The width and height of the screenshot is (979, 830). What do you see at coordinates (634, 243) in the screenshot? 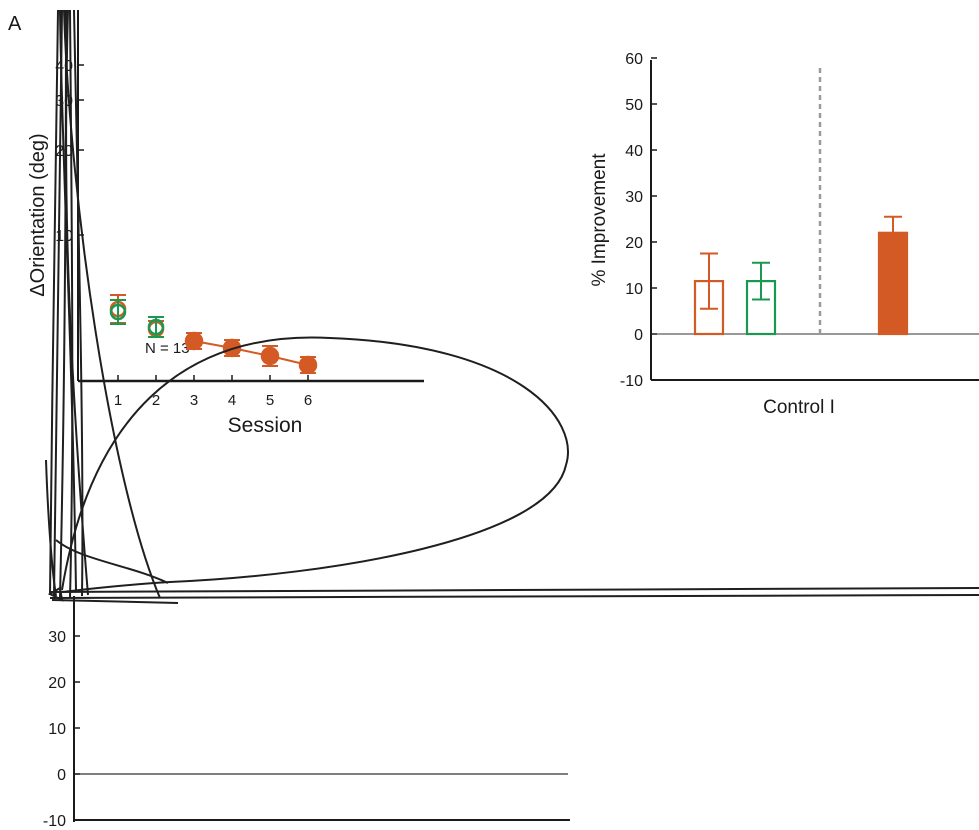
I see `right-y-tick-label: 20` at bounding box center [634, 243].